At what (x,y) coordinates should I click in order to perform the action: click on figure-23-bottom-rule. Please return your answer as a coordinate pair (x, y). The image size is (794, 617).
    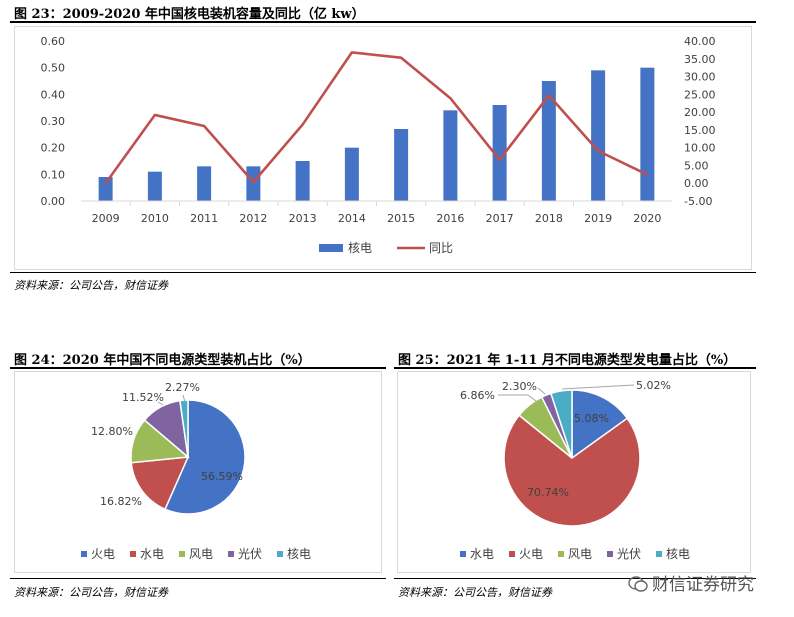
    Looking at the image, I should click on (383, 272).